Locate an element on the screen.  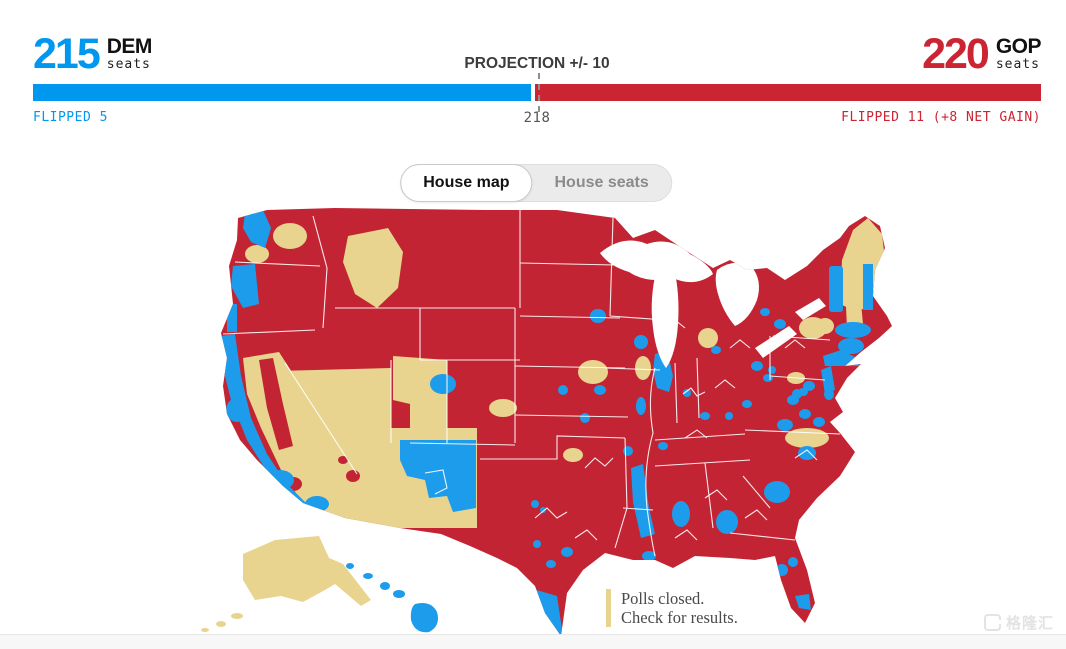
gop-flipped-label: FLIPPED 11 (+8 NET GAIN) is located at coordinates (941, 117).